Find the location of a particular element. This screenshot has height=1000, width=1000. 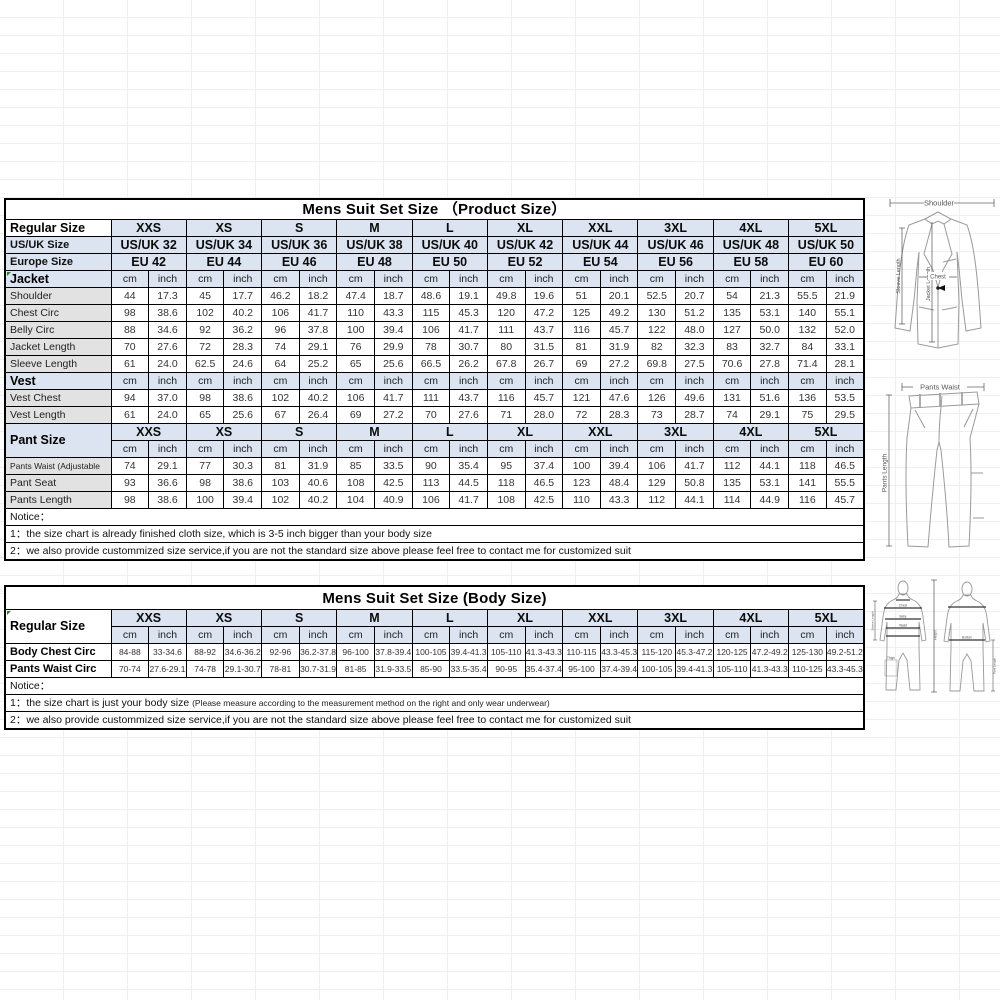

inch-value: 25.6 is located at coordinates (243, 415).